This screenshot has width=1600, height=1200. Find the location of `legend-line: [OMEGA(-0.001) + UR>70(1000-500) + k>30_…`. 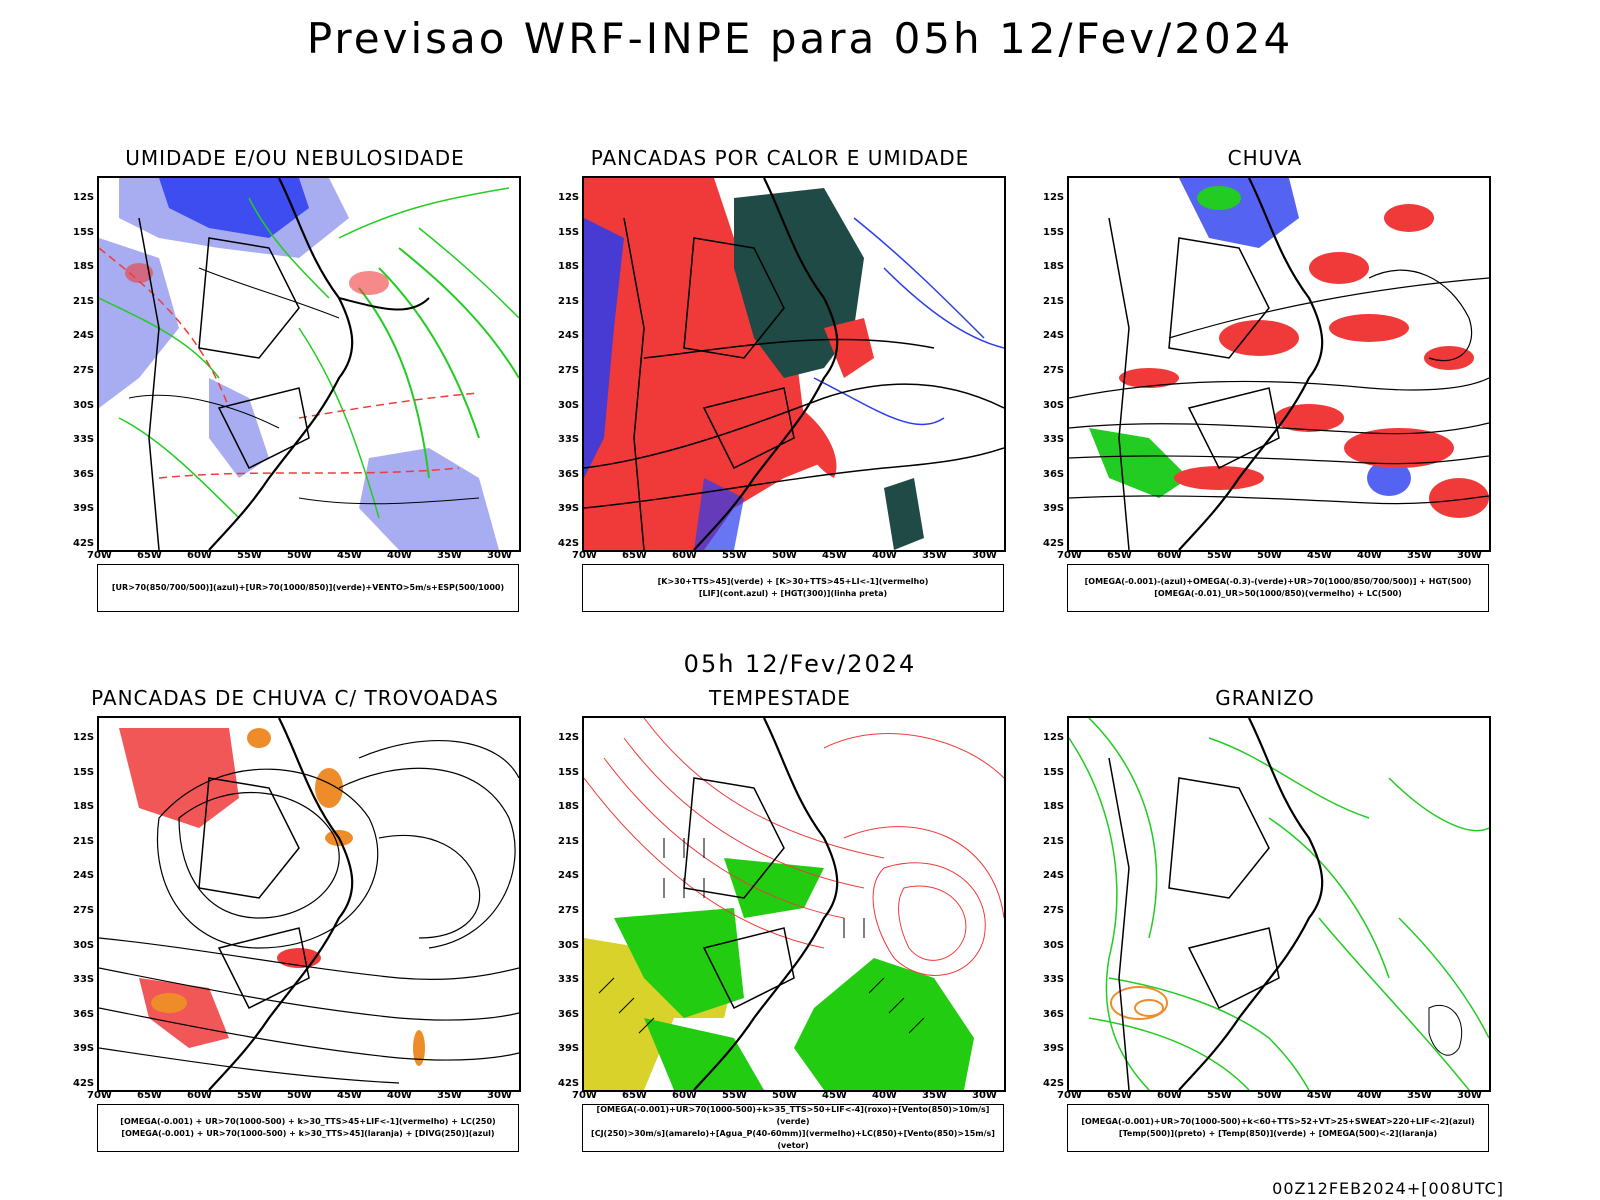

legend-line: [OMEGA(-0.001) + UR>70(1000-500) + k>30_… is located at coordinates (308, 1133).